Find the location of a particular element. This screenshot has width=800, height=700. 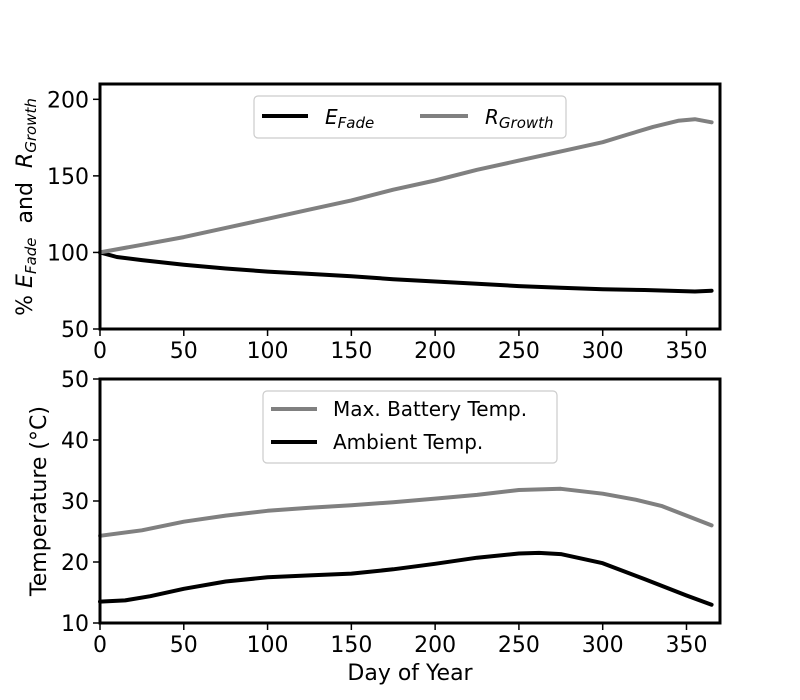

bottom-x-tick-label: 150 is located at coordinates (351, 645).